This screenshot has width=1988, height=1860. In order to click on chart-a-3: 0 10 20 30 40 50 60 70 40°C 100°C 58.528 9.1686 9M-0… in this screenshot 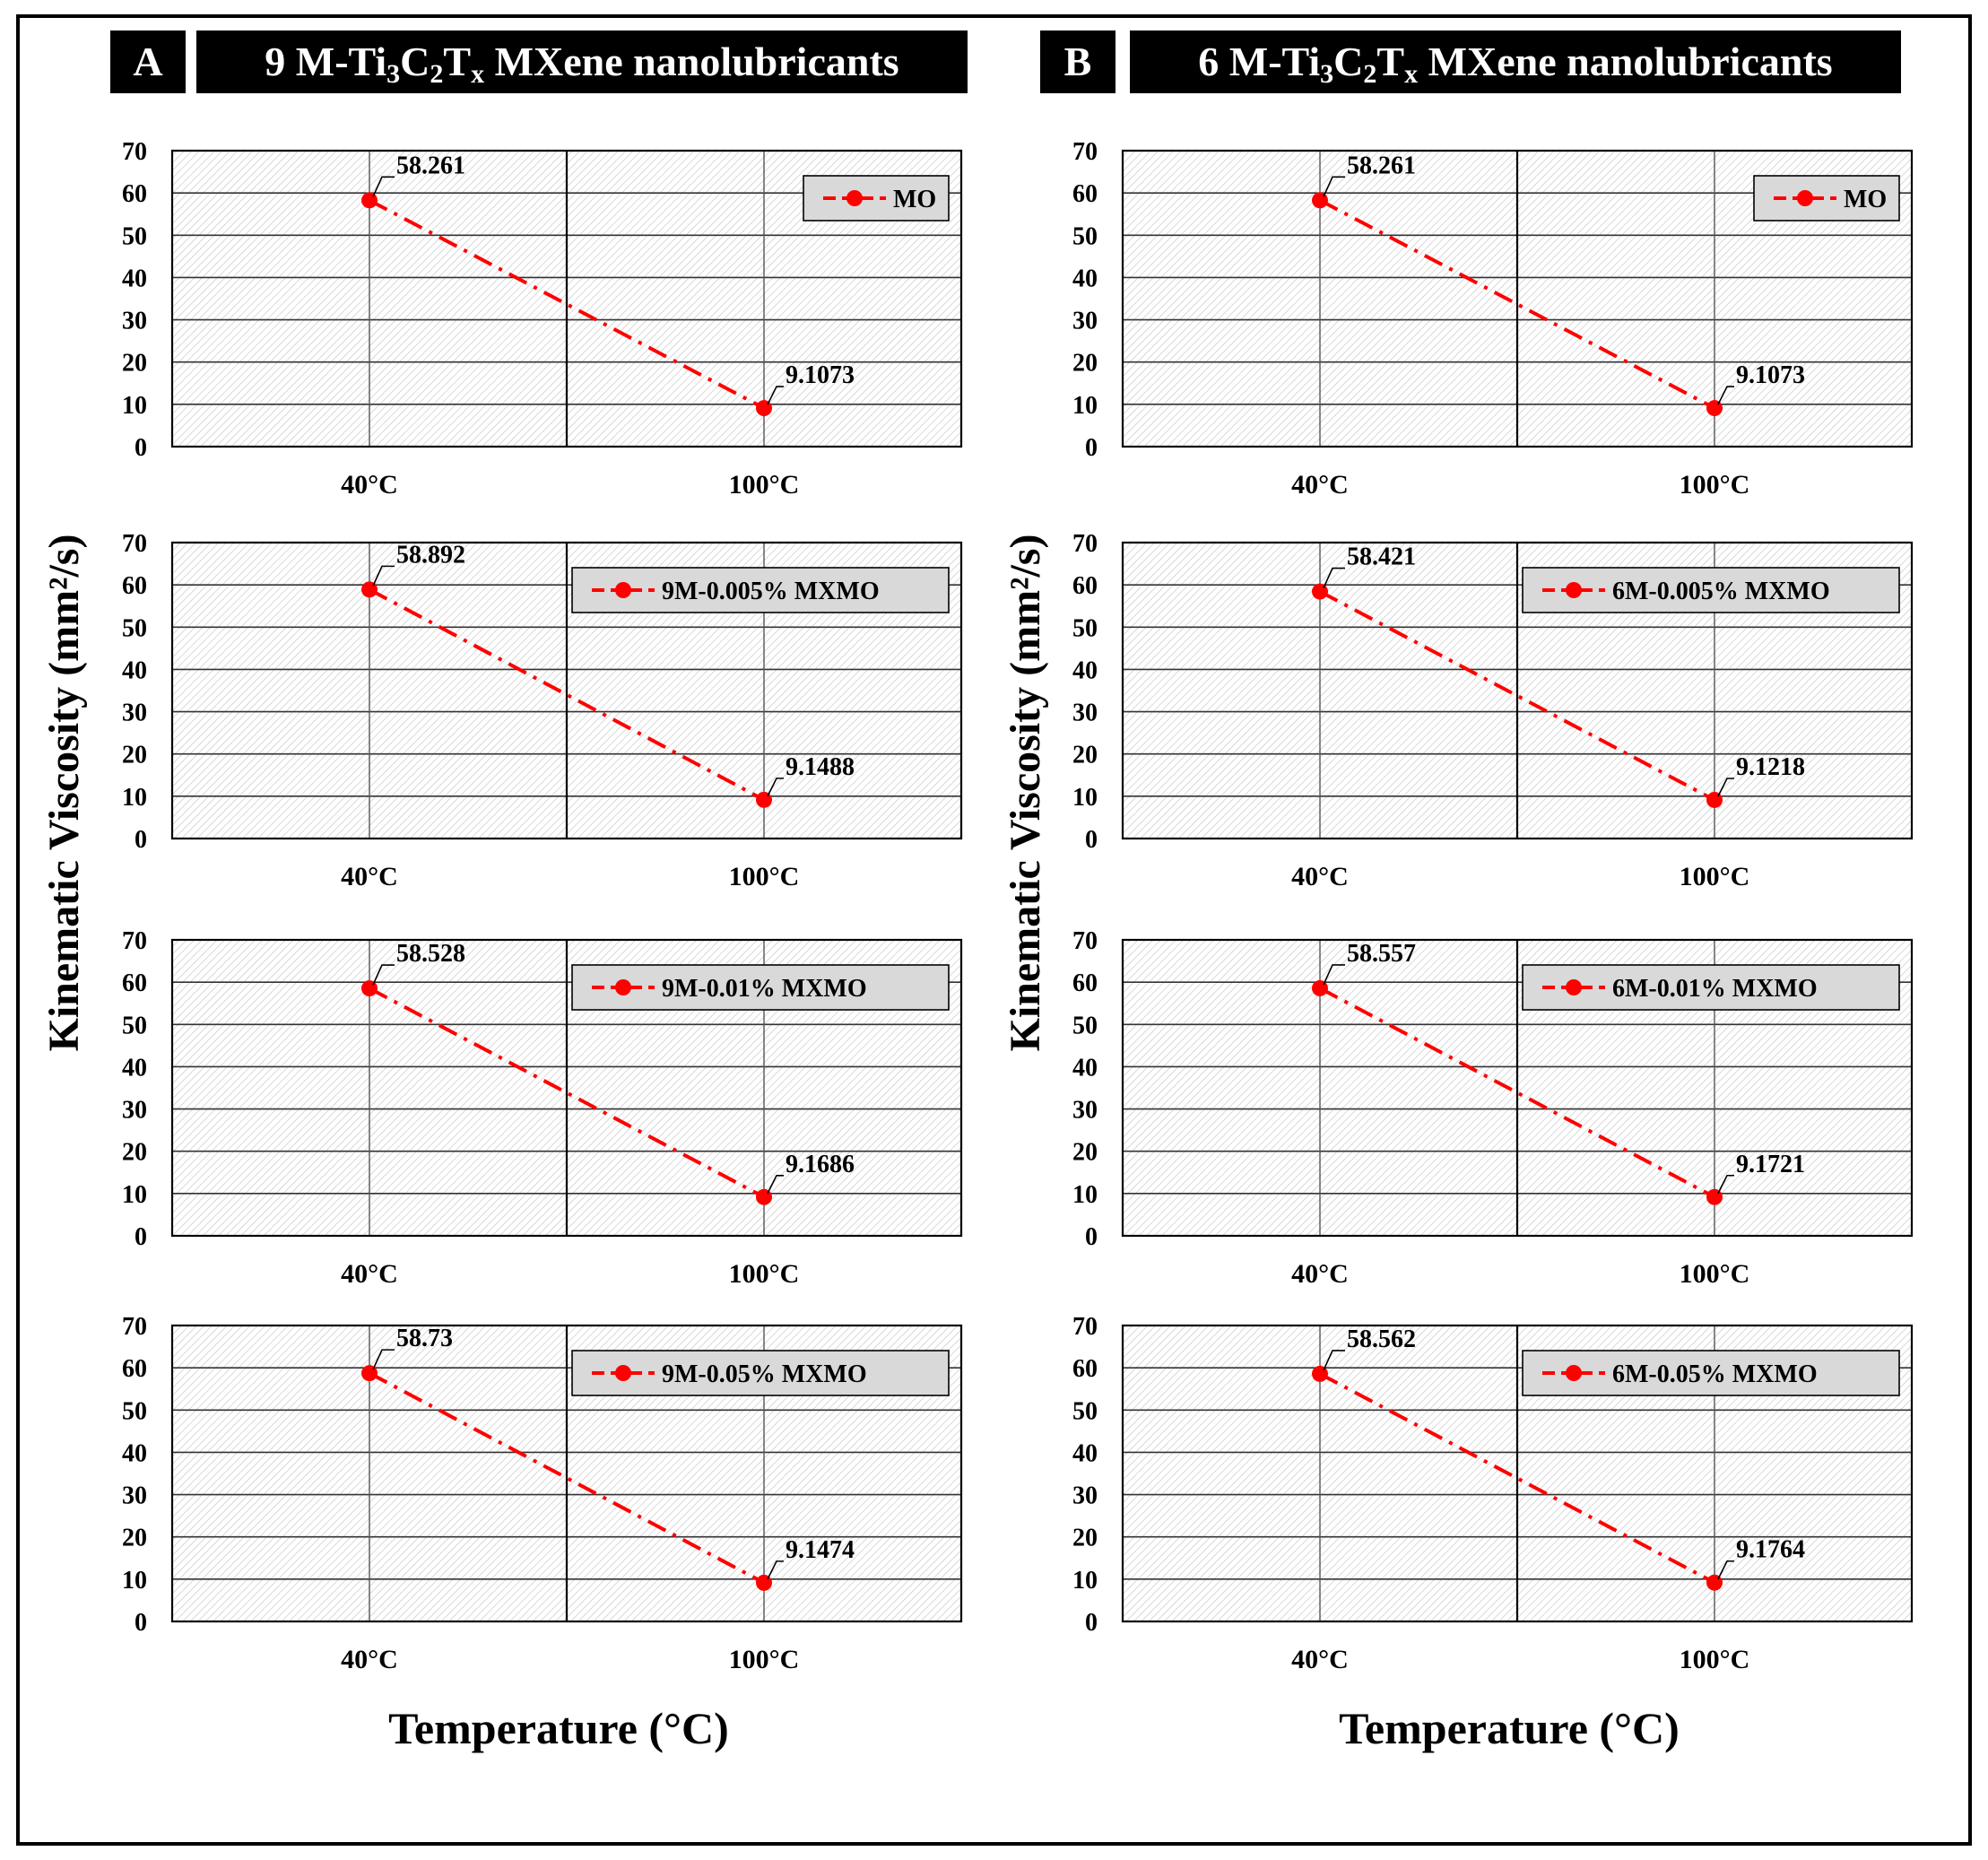, I will do `click(542, 1108)`.